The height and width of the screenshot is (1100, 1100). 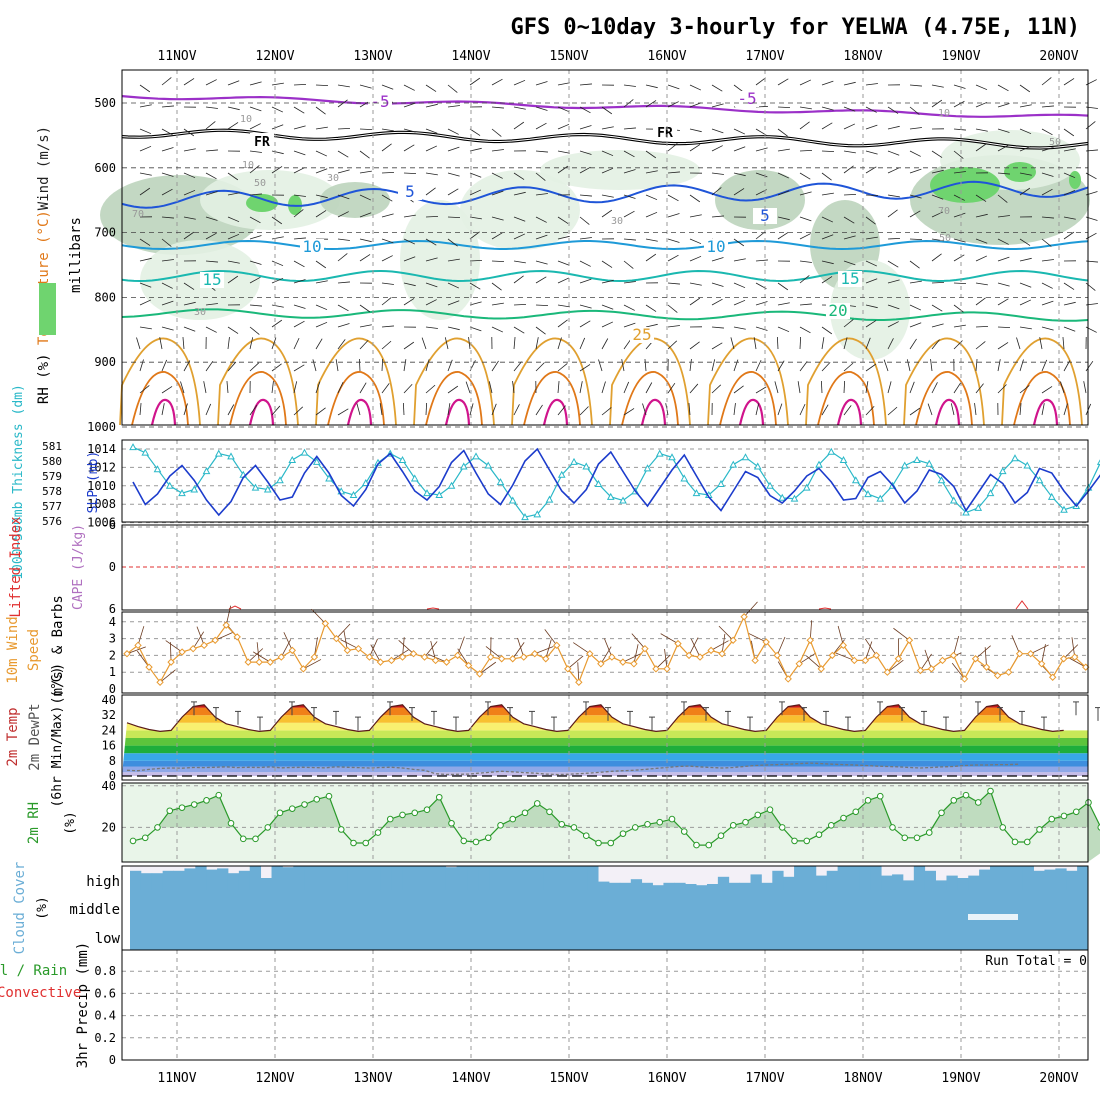 What do you see at coordinates (552, 381) in the screenshot?
I see `isotherm-25-loop` at bounding box center [552, 381].